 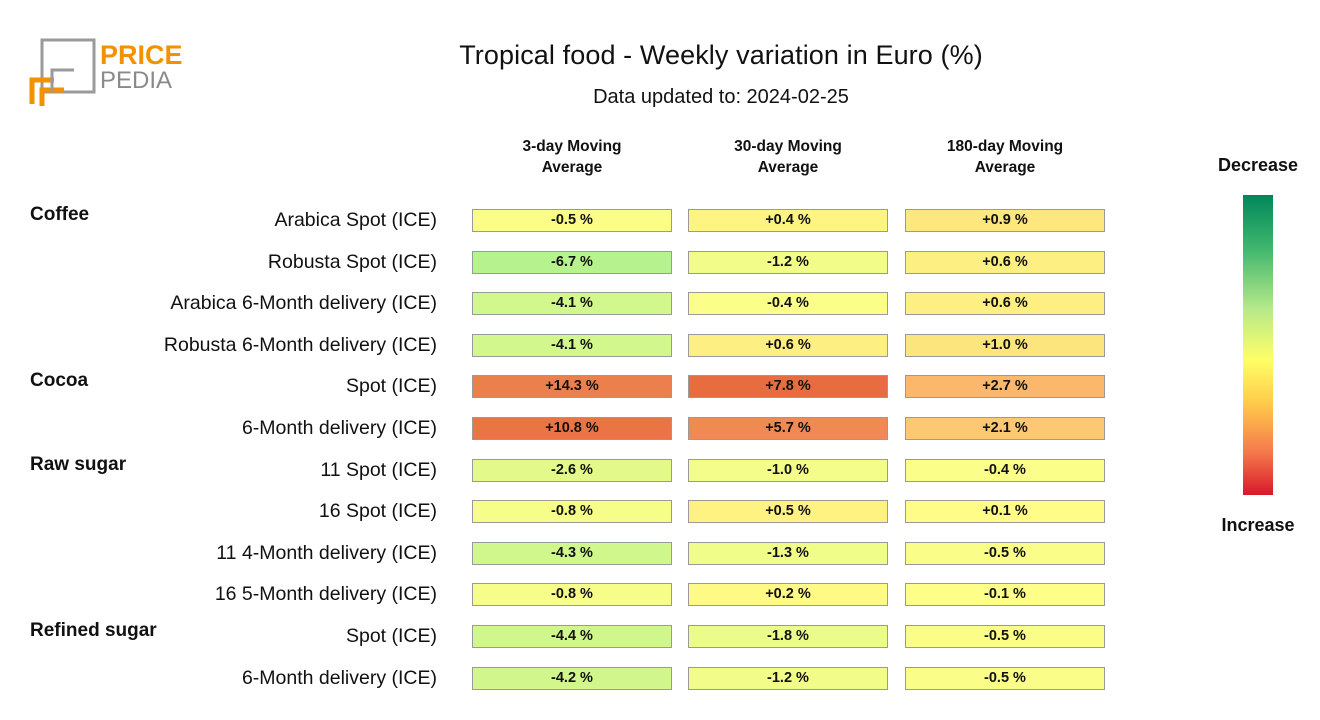 I want to click on heatmap-cell: +2.7 %, so click(x=1005, y=387).